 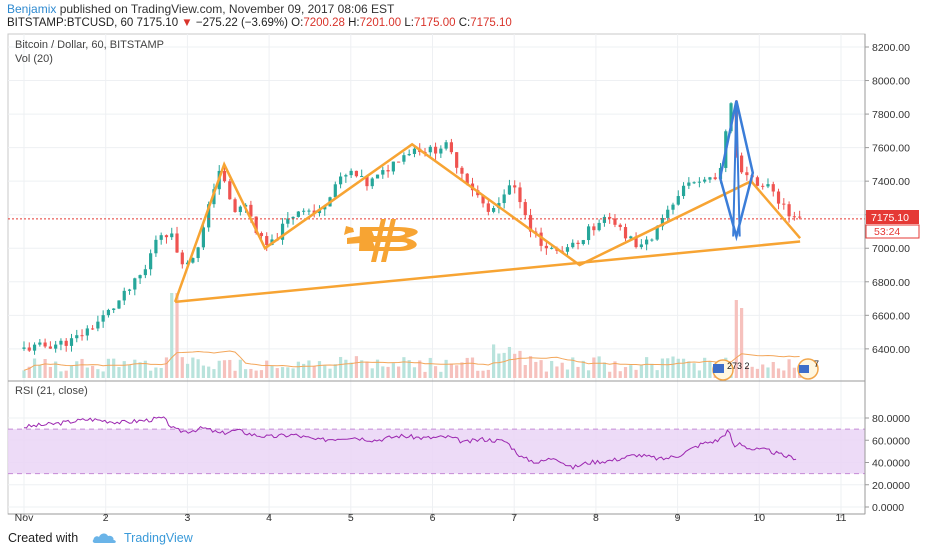 What do you see at coordinates (759, 518) in the screenshot?
I see `time-tick-label: 10` at bounding box center [759, 518].